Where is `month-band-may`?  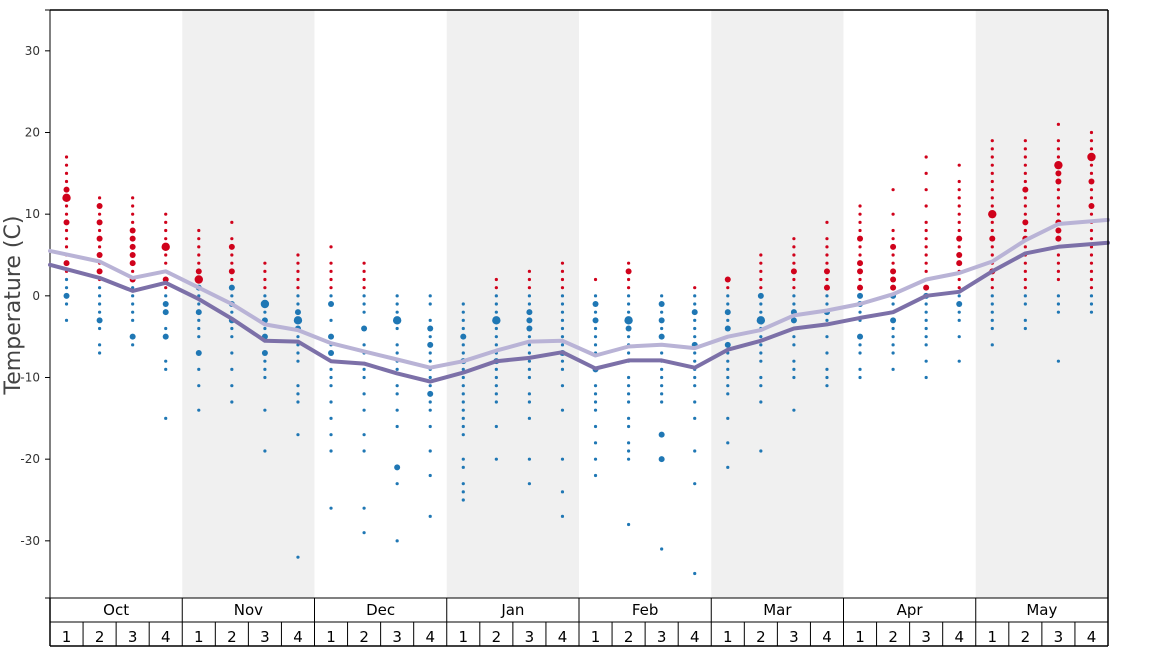 month-band-may is located at coordinates (1041, 304).